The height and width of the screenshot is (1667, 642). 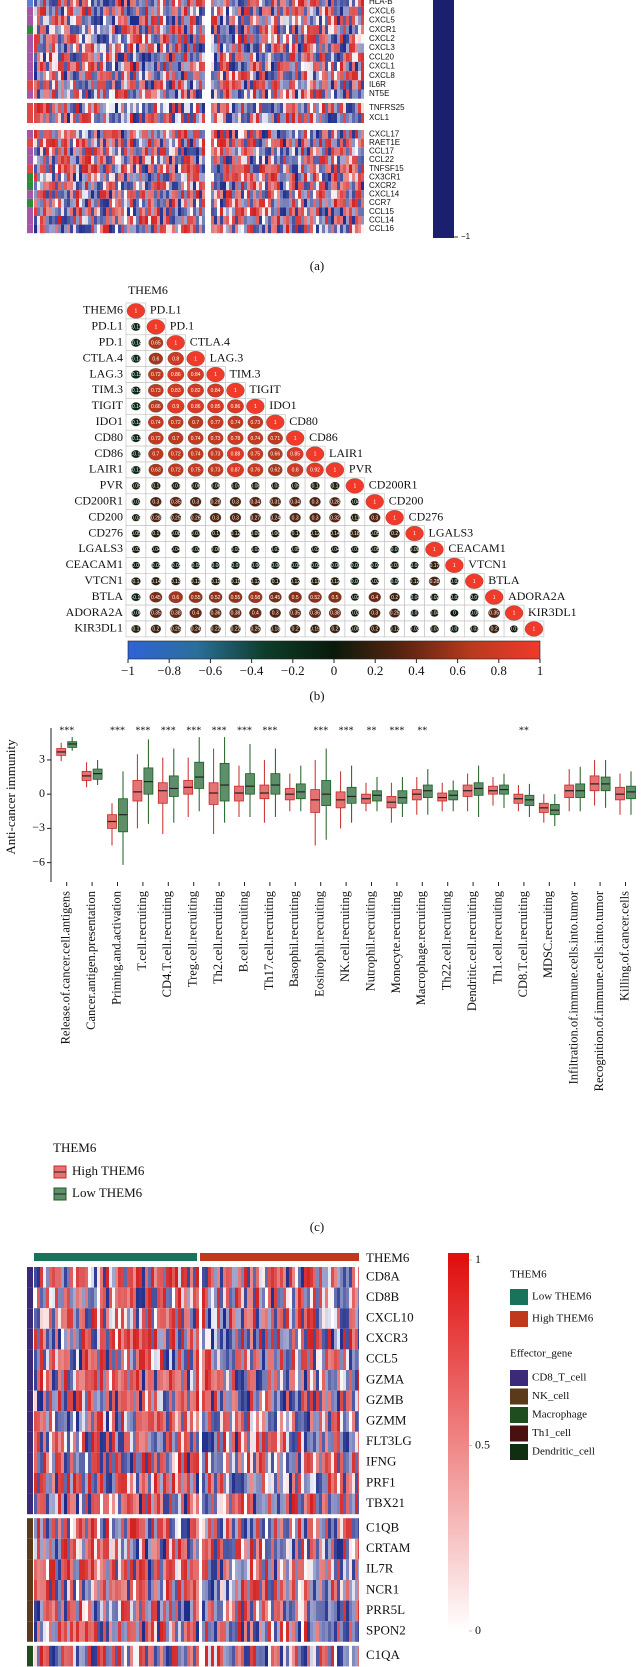 I want to click on correlation-value: 0.02, so click(x=474, y=630).